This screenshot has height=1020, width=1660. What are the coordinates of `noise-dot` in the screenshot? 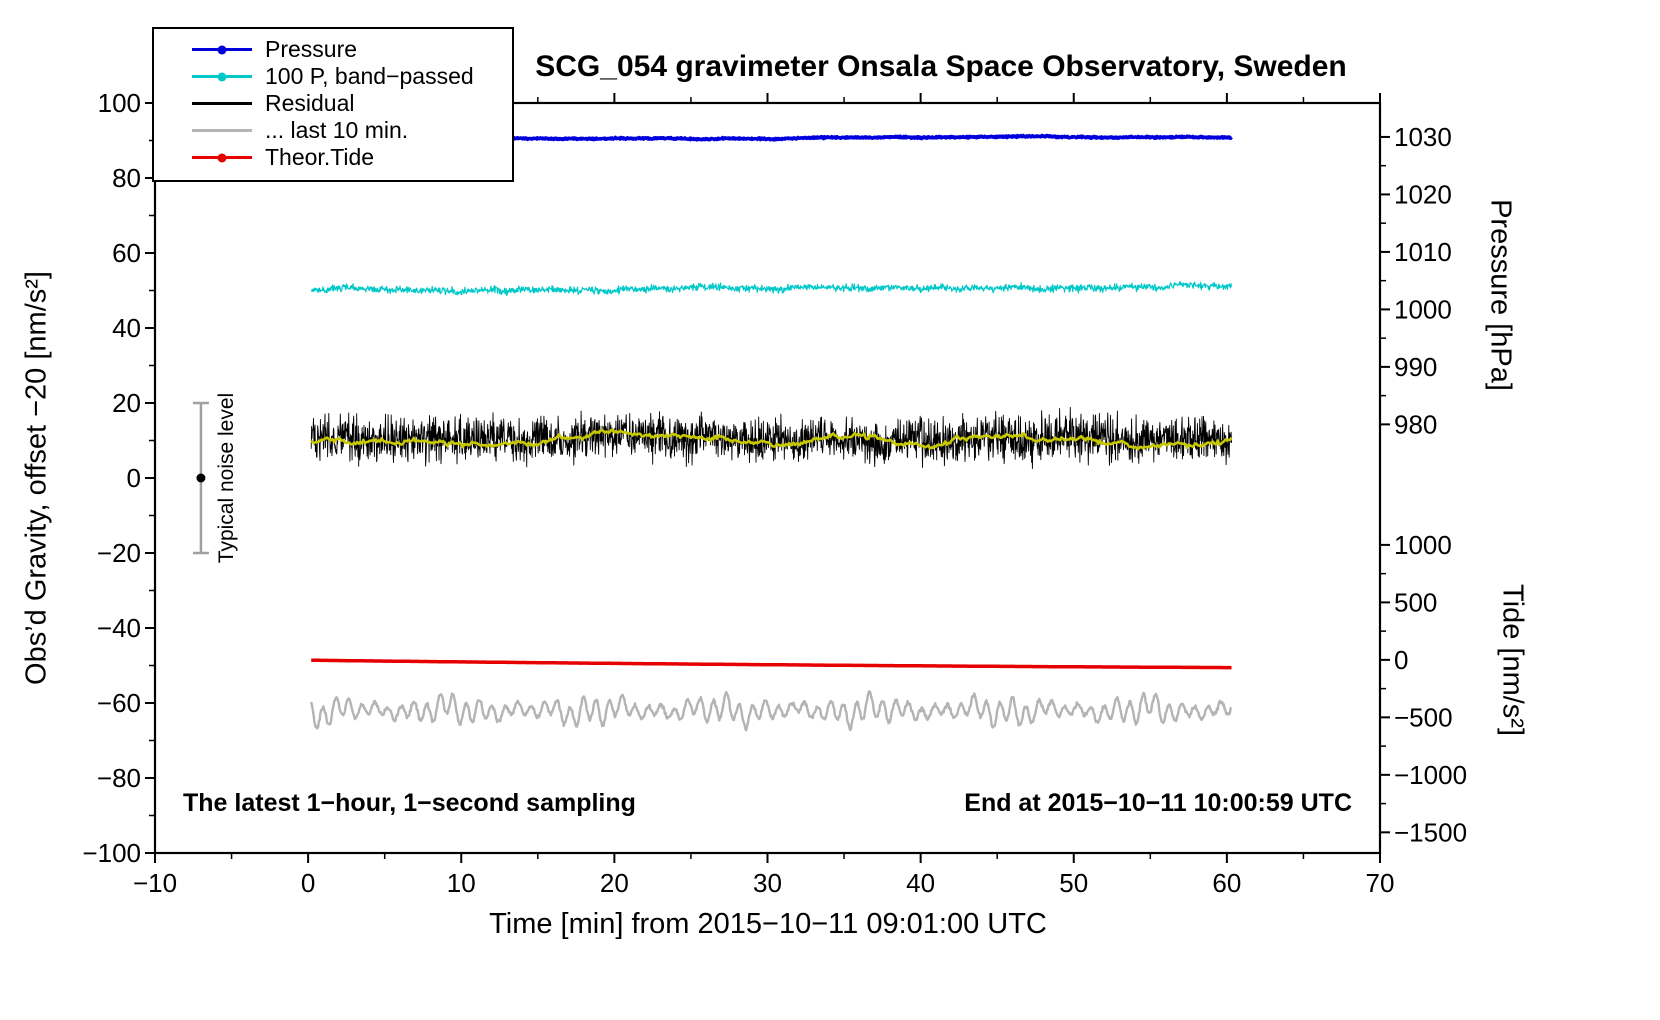 It's located at (201, 478).